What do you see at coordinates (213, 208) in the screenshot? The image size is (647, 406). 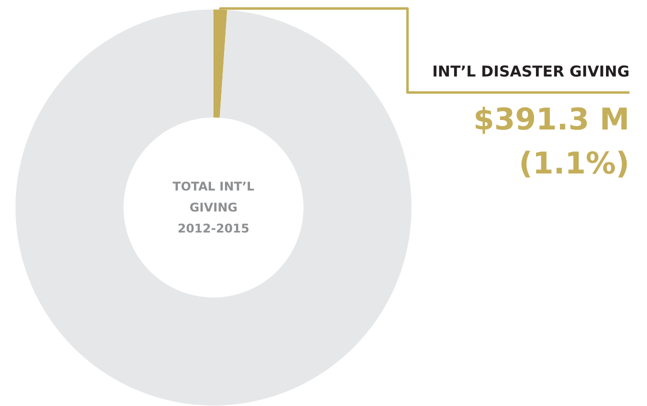 I see `text: TOTAL INT’L GIVING 2012-2015` at bounding box center [213, 208].